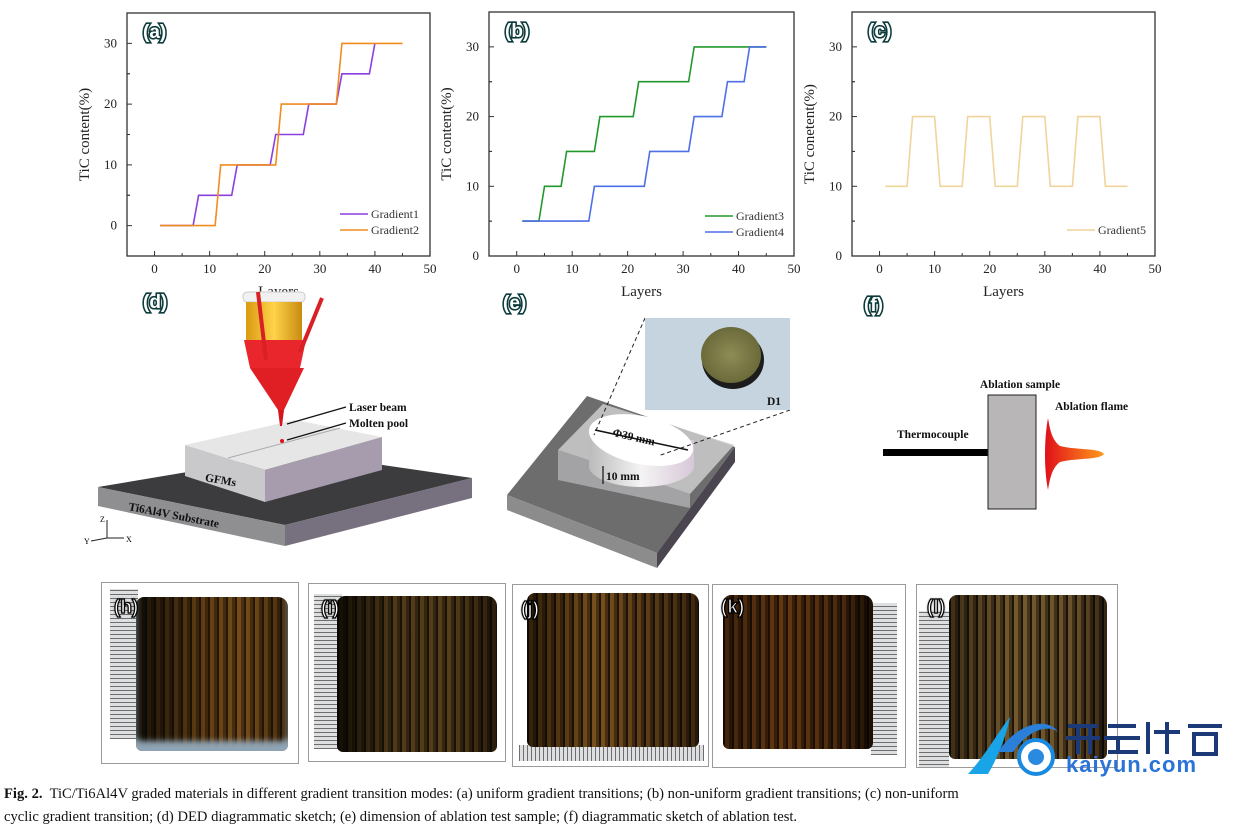 This screenshot has height=833, width=1242. What do you see at coordinates (641, 440) in the screenshot?
I see `diameter-arrow` at bounding box center [641, 440].